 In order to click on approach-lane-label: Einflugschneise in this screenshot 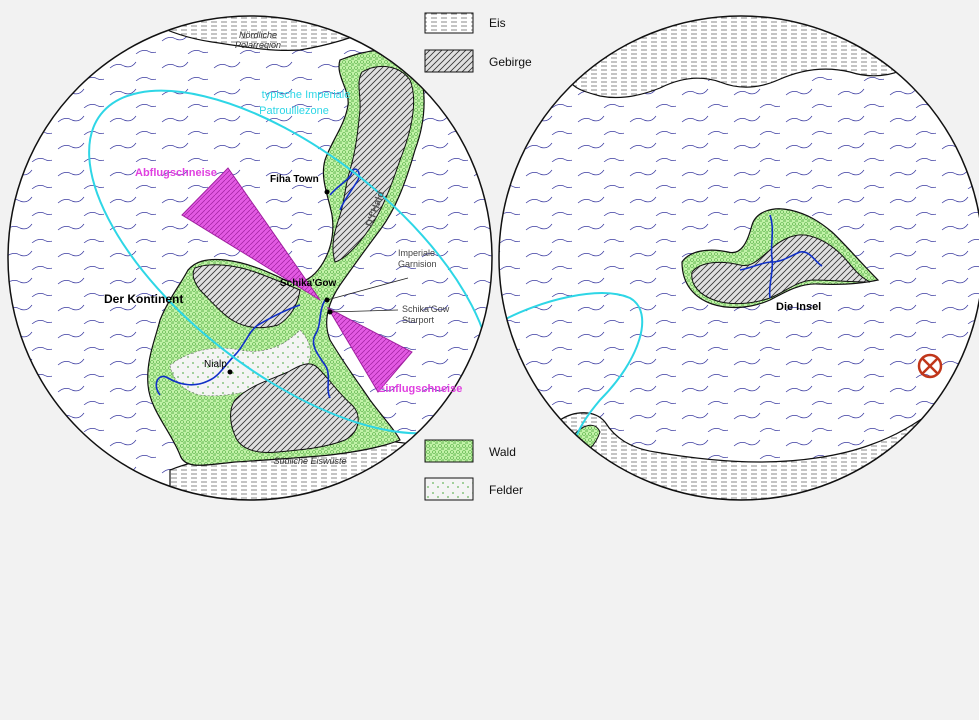, I will do `click(420, 389)`.